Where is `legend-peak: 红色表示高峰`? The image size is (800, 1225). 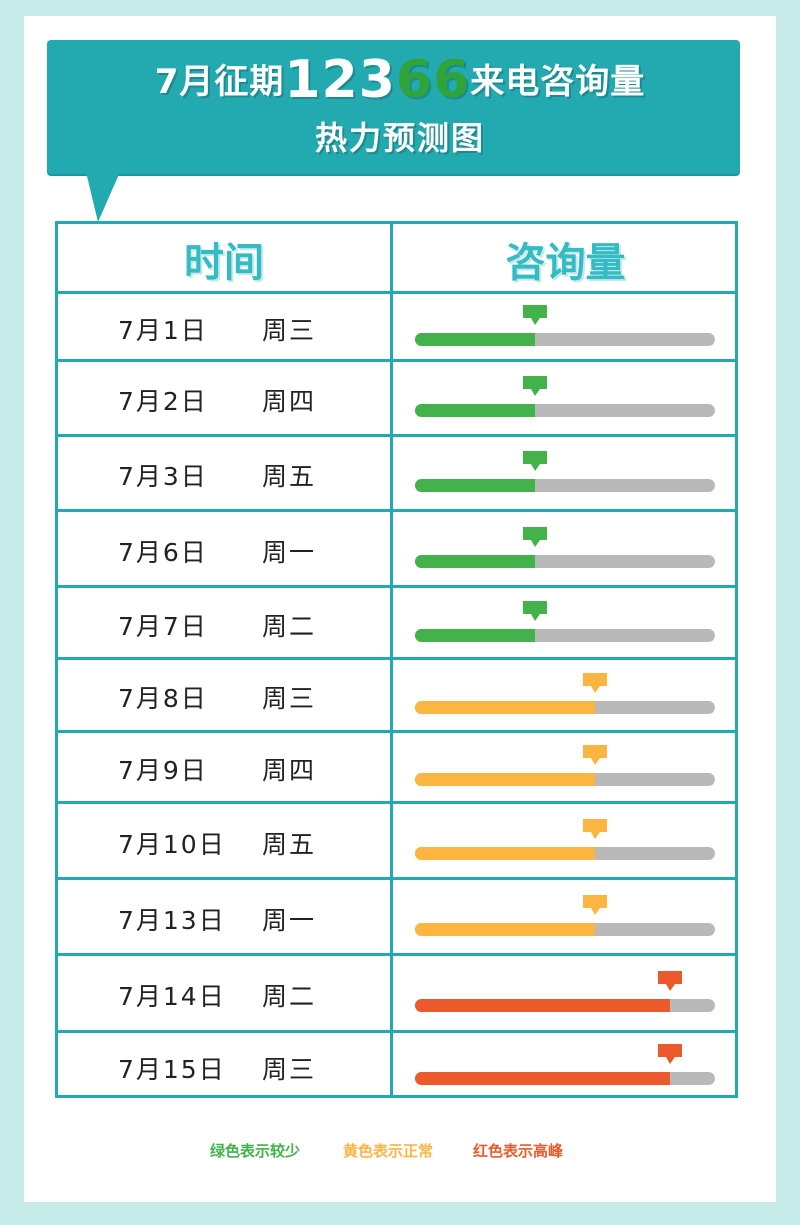
legend-peak: 红色表示高峰 is located at coordinates (518, 1151).